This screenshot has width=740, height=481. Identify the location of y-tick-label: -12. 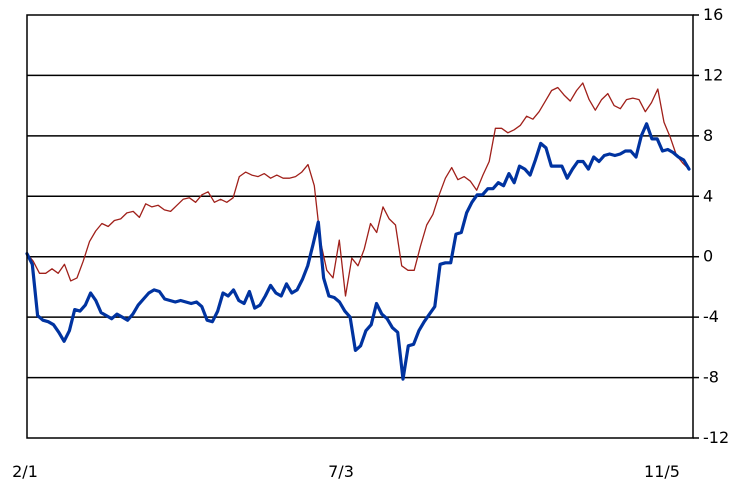
(716, 437).